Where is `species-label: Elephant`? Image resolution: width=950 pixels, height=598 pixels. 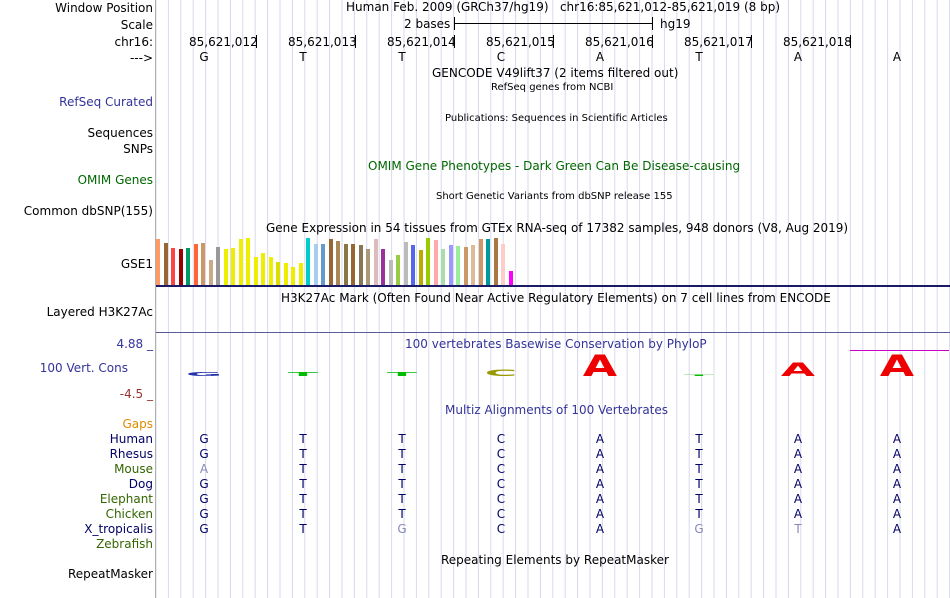
species-label: Elephant is located at coordinates (126, 499).